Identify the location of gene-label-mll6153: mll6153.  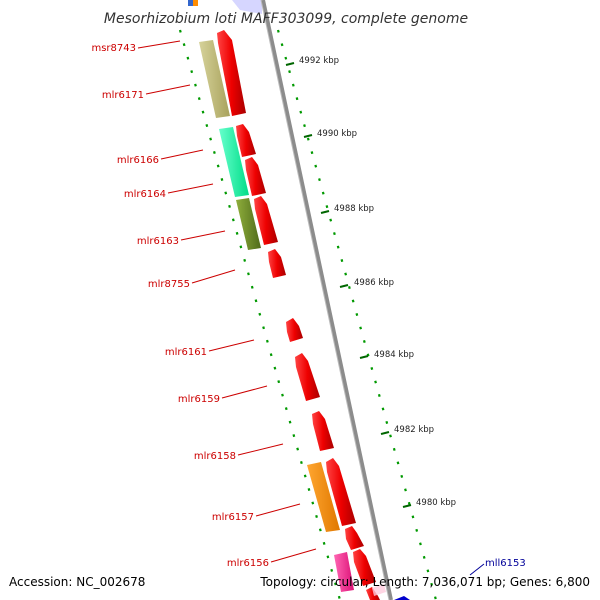
(505, 563).